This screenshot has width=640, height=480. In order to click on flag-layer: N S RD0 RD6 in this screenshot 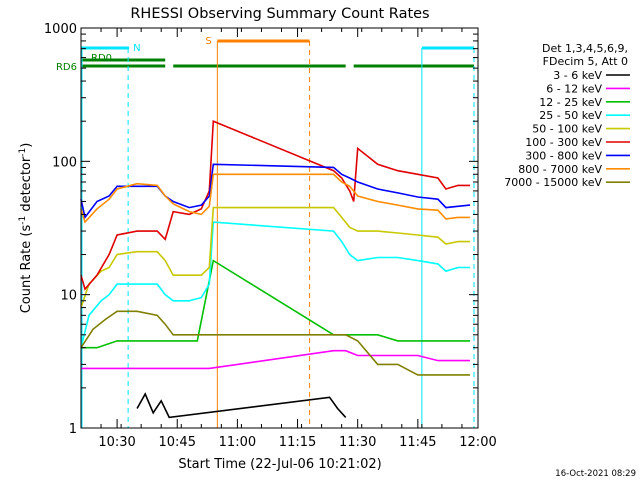, I will do `click(265, 54)`.